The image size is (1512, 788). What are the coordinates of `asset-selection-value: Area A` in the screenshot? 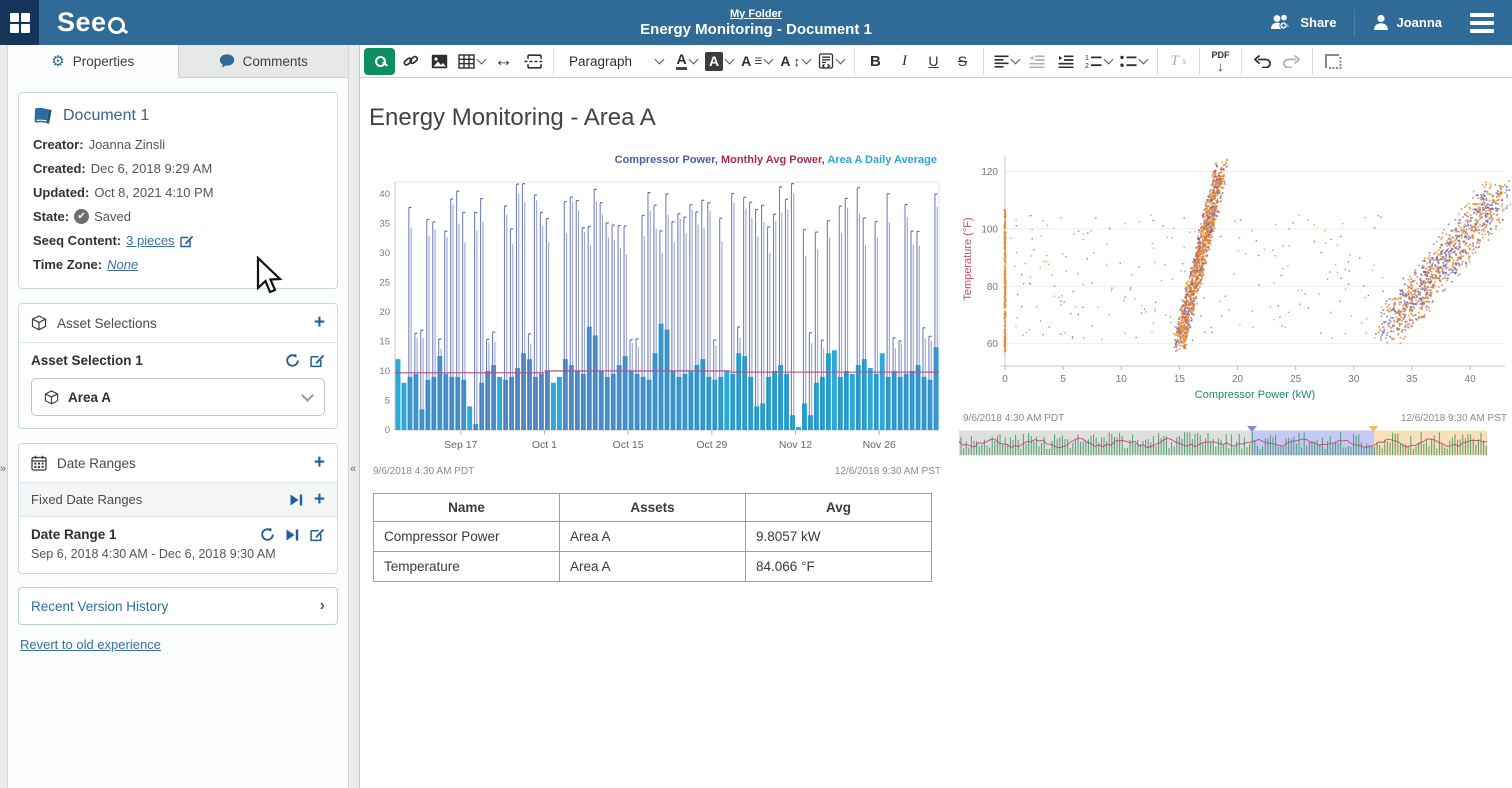 It's located at (90, 397).